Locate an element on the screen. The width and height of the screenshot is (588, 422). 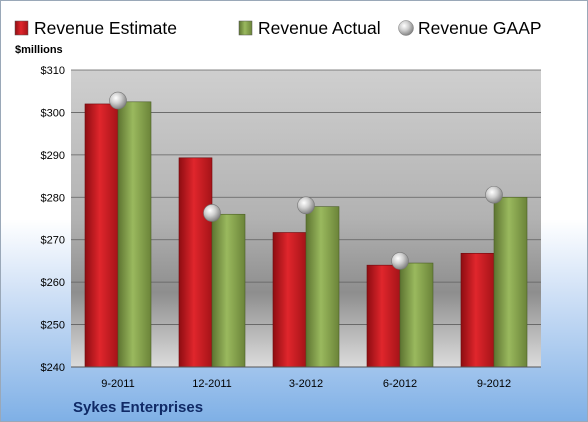
y-tick-label: $310 is located at coordinates (53, 71).